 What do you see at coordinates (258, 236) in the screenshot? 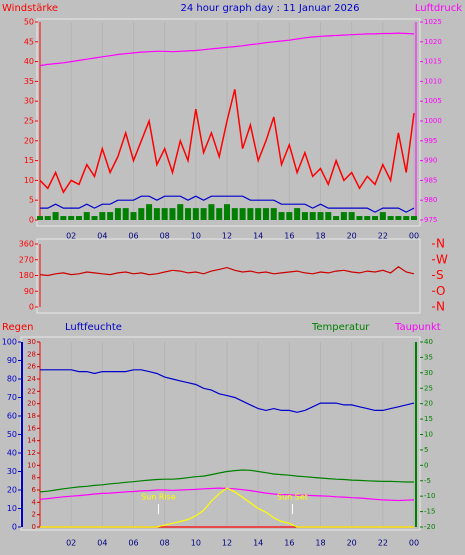
I see `x-tick-label: 14` at bounding box center [258, 236].